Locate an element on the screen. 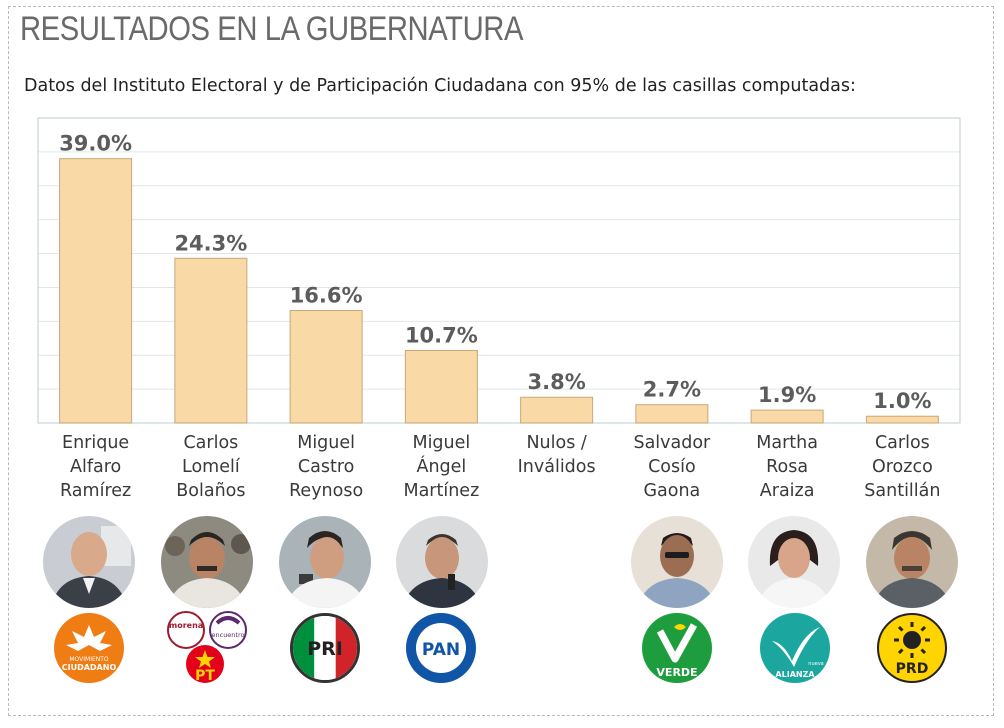  party-label: VERDE is located at coordinates (676, 672).